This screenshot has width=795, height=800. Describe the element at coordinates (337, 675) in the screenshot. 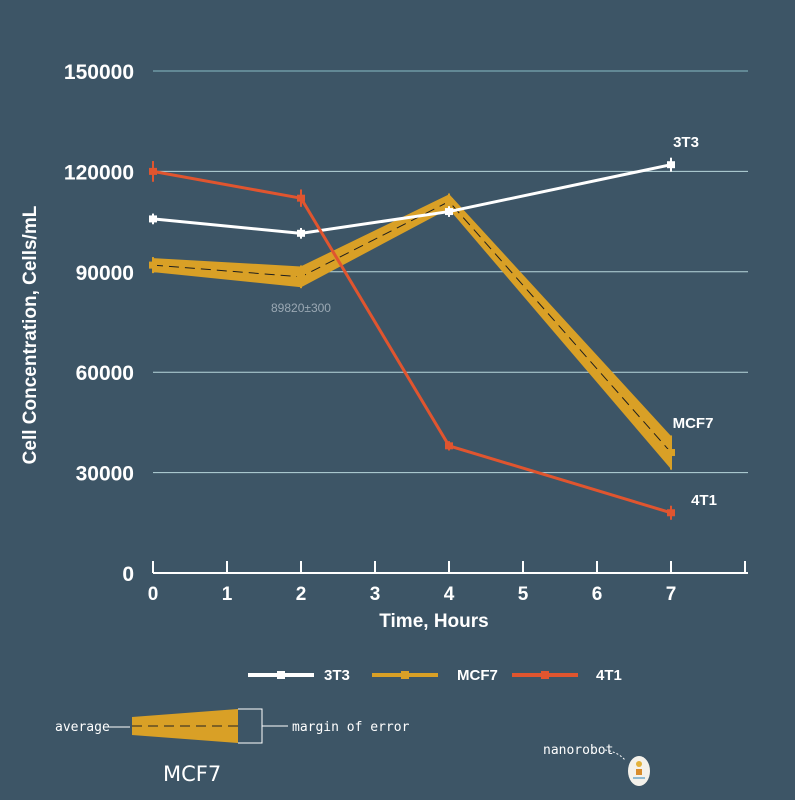

I see `legend-label: 3T3` at that location.